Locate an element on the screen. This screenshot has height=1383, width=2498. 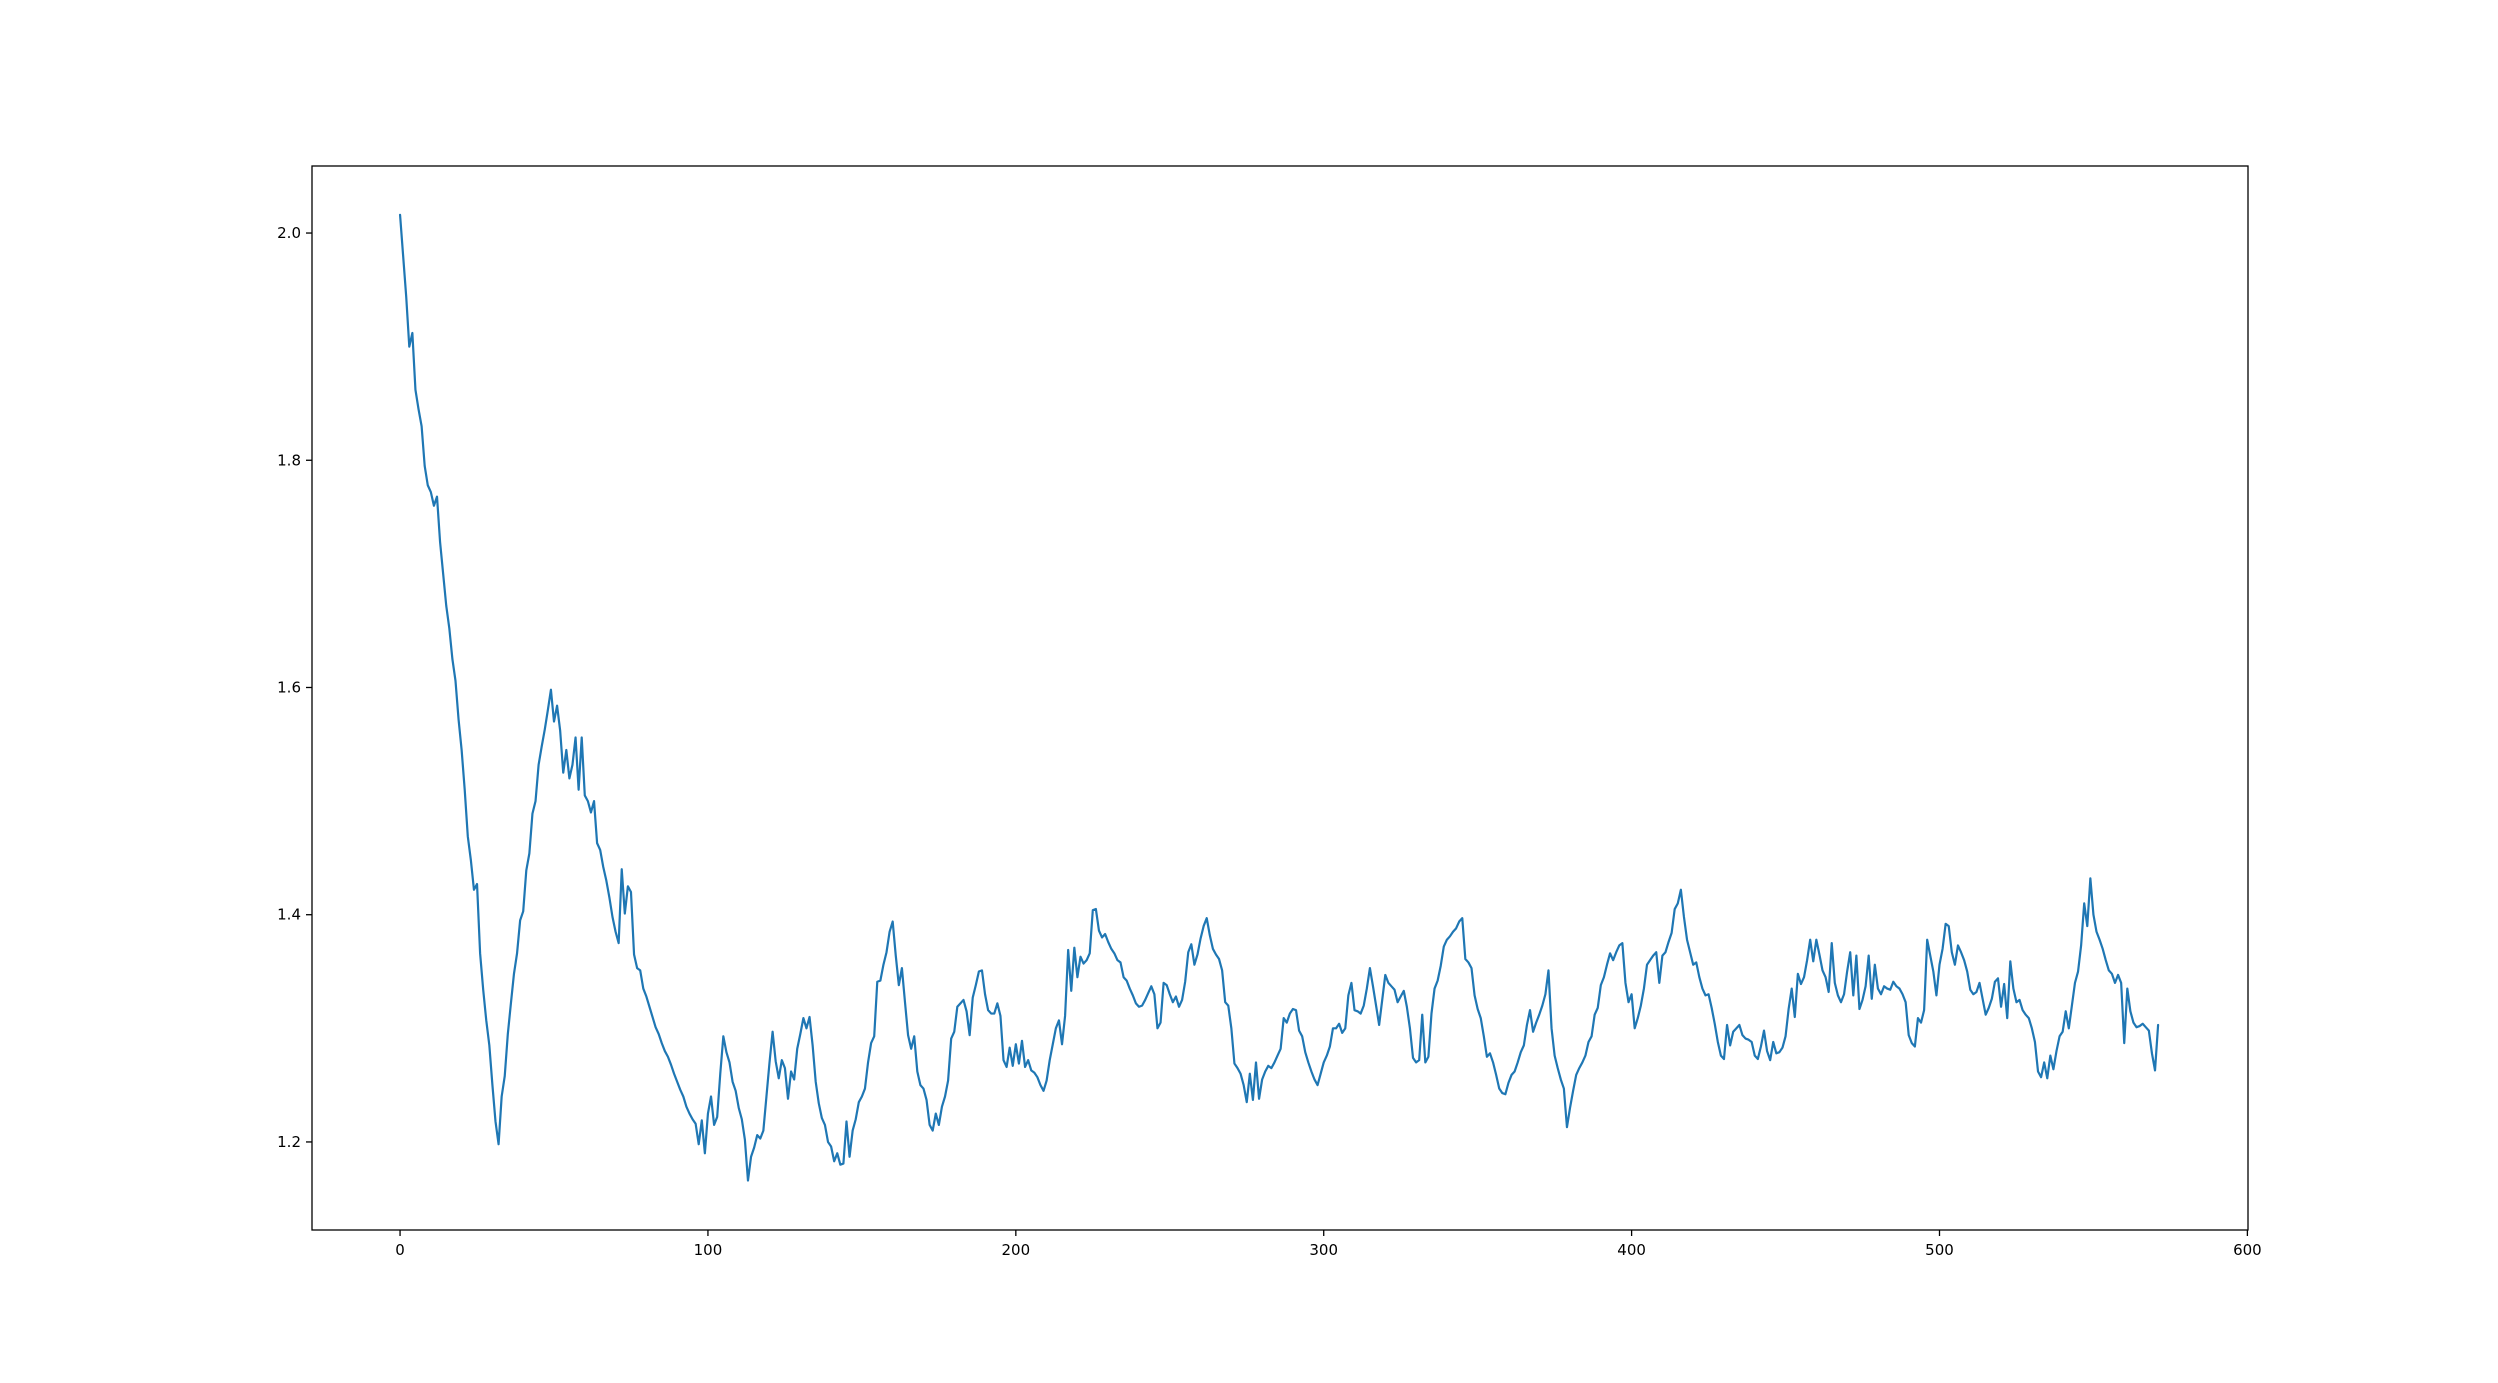
x-tick-label: 100 is located at coordinates (708, 1250).